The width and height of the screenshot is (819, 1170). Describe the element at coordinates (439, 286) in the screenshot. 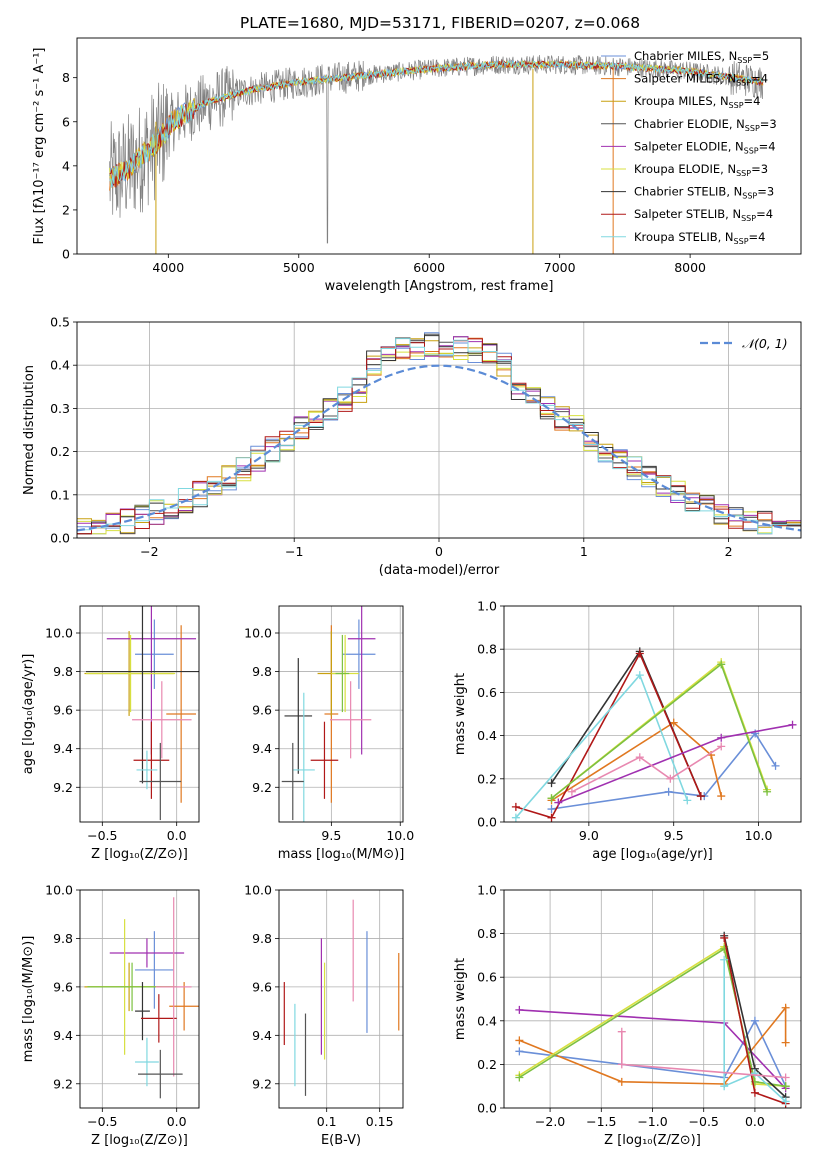

I see `x-axis-label: wavelength [Angstrom, rest frame]` at that location.